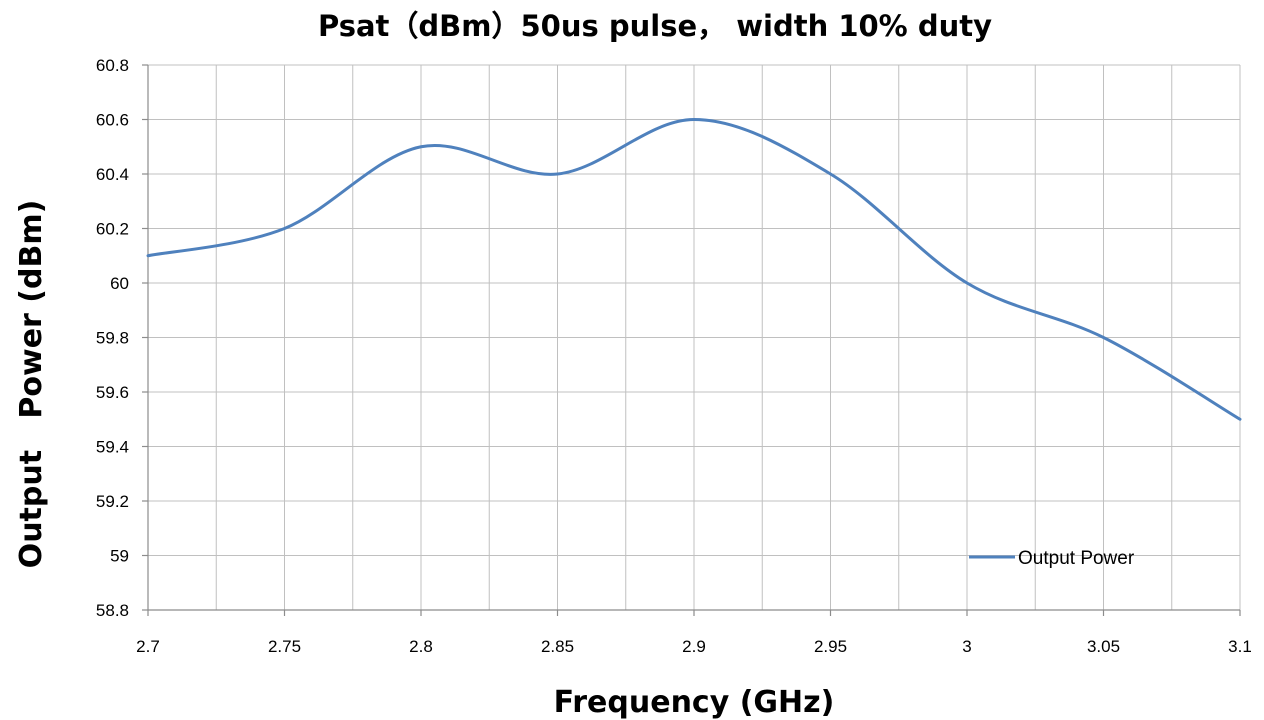 The image size is (1264, 720). I want to click on x-tick-label: 2.95, so click(830, 646).